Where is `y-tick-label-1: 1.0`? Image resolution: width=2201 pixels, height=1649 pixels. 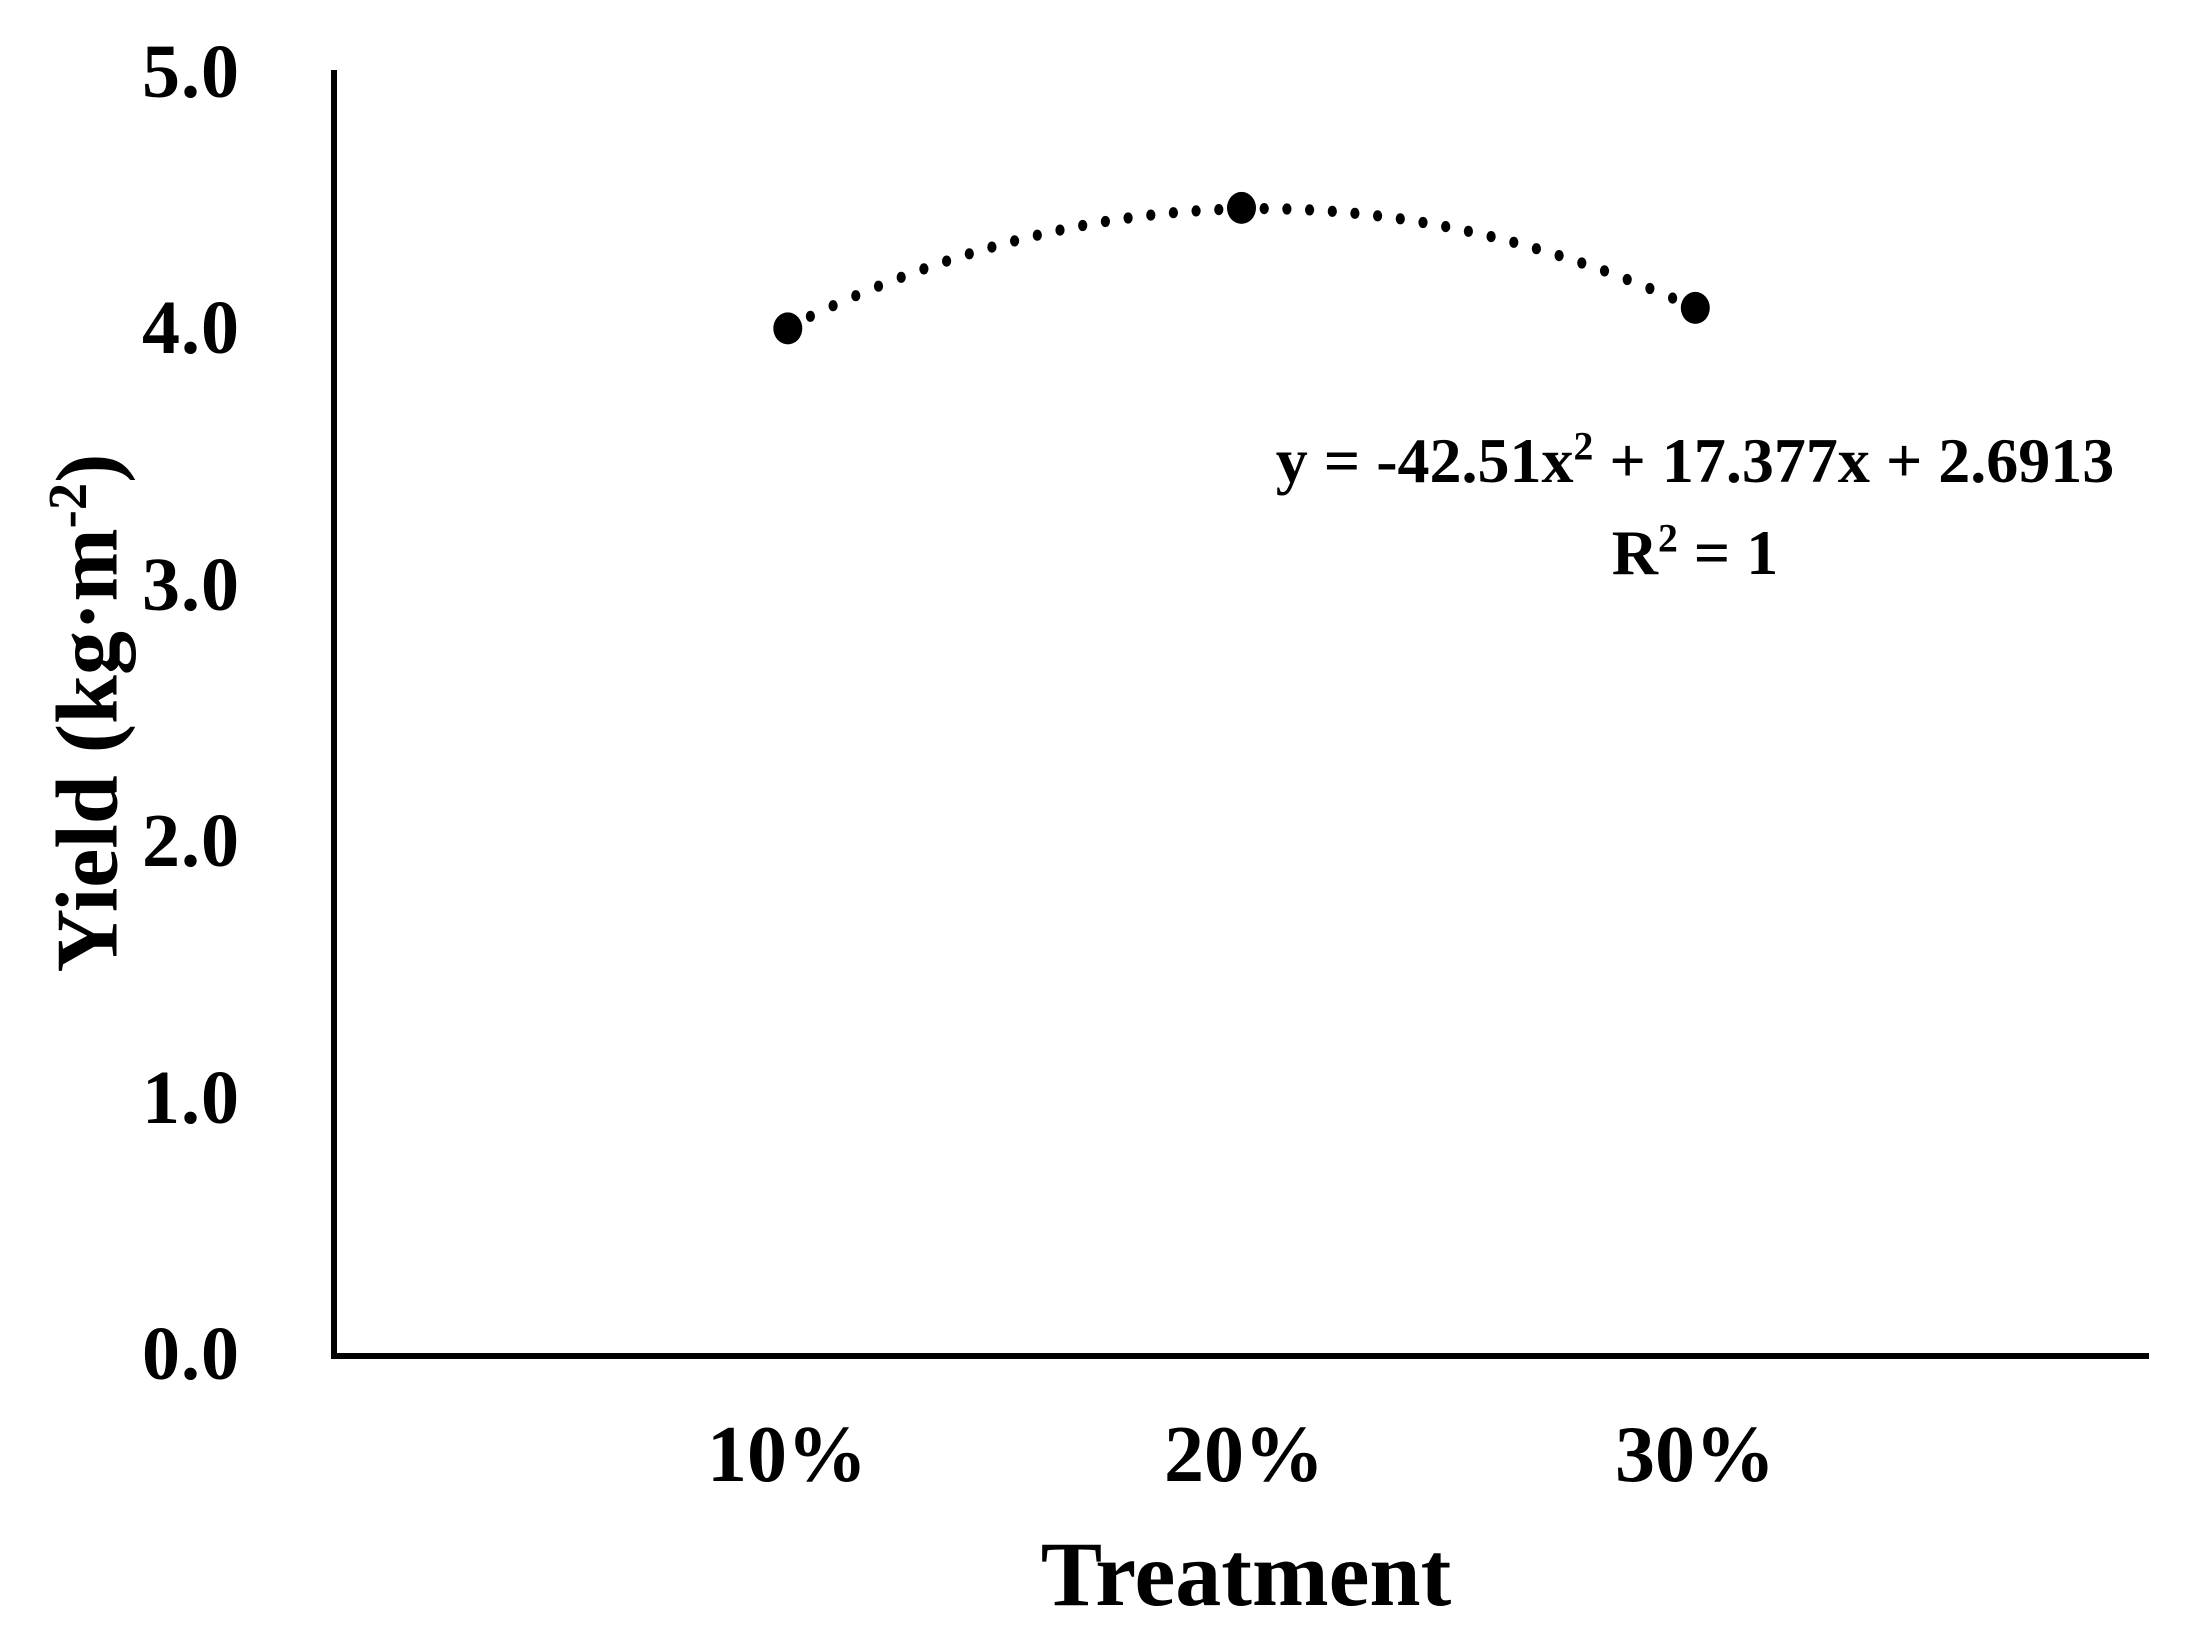
y-tick-label-1: 1.0 is located at coordinates (191, 1098).